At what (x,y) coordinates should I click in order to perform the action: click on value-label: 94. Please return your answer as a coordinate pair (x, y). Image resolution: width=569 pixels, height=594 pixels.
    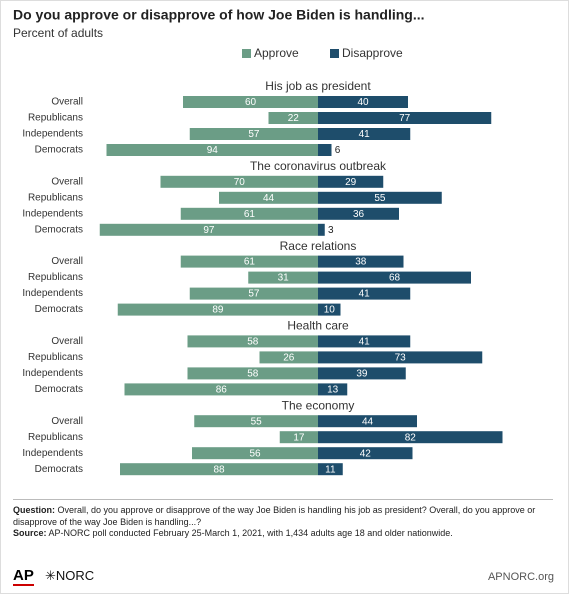
    Looking at the image, I should click on (213, 150).